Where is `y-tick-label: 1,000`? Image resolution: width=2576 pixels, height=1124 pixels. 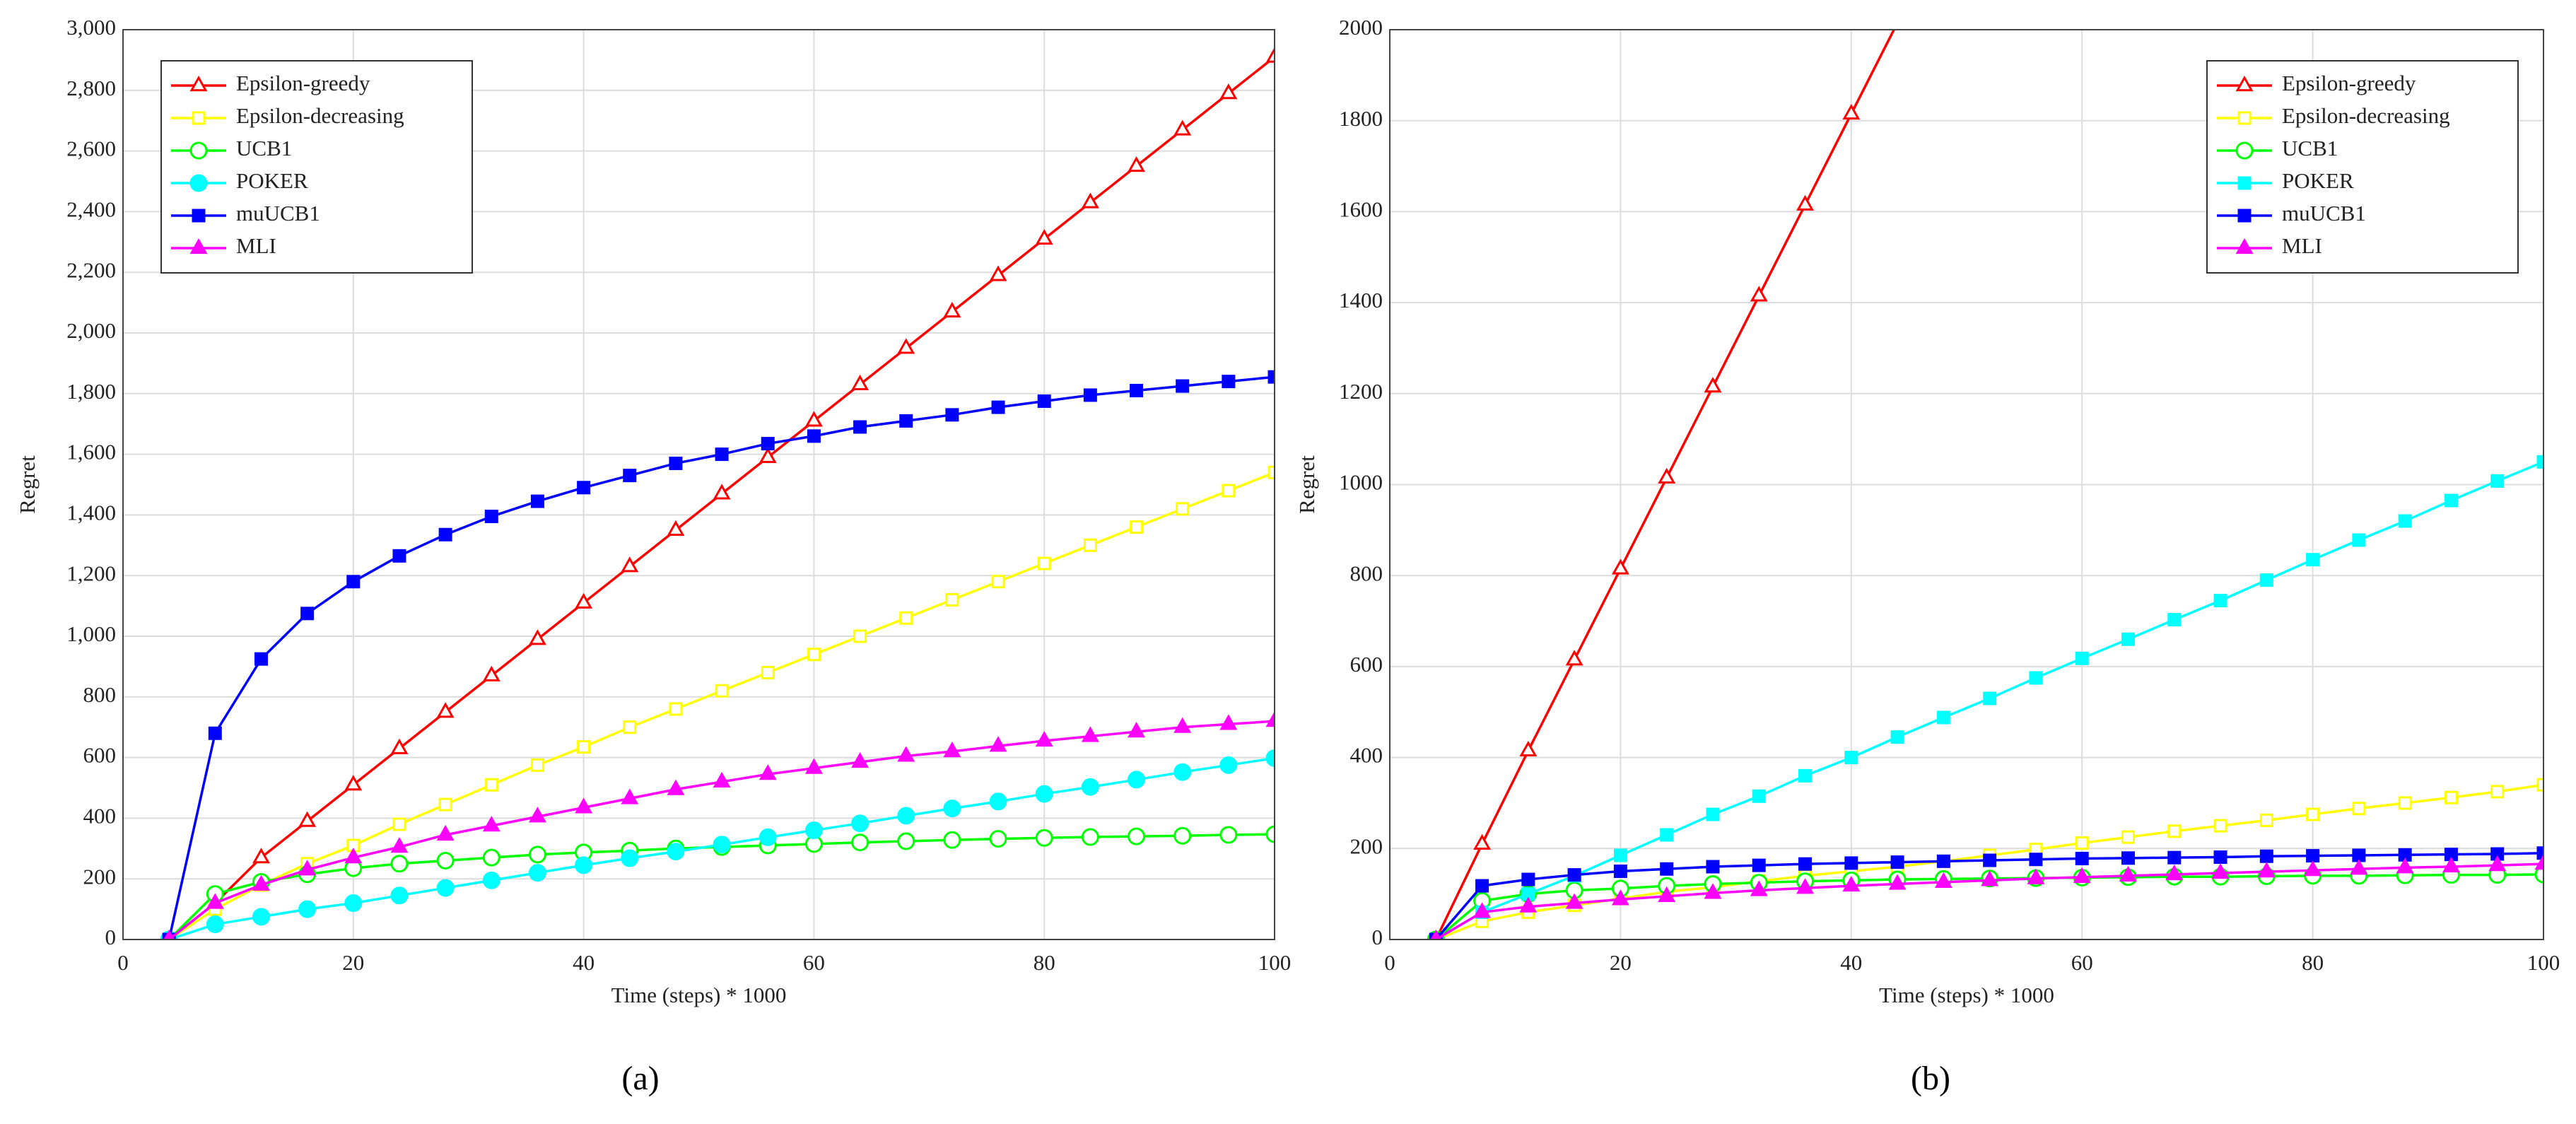 y-tick-label: 1,000 is located at coordinates (91, 633).